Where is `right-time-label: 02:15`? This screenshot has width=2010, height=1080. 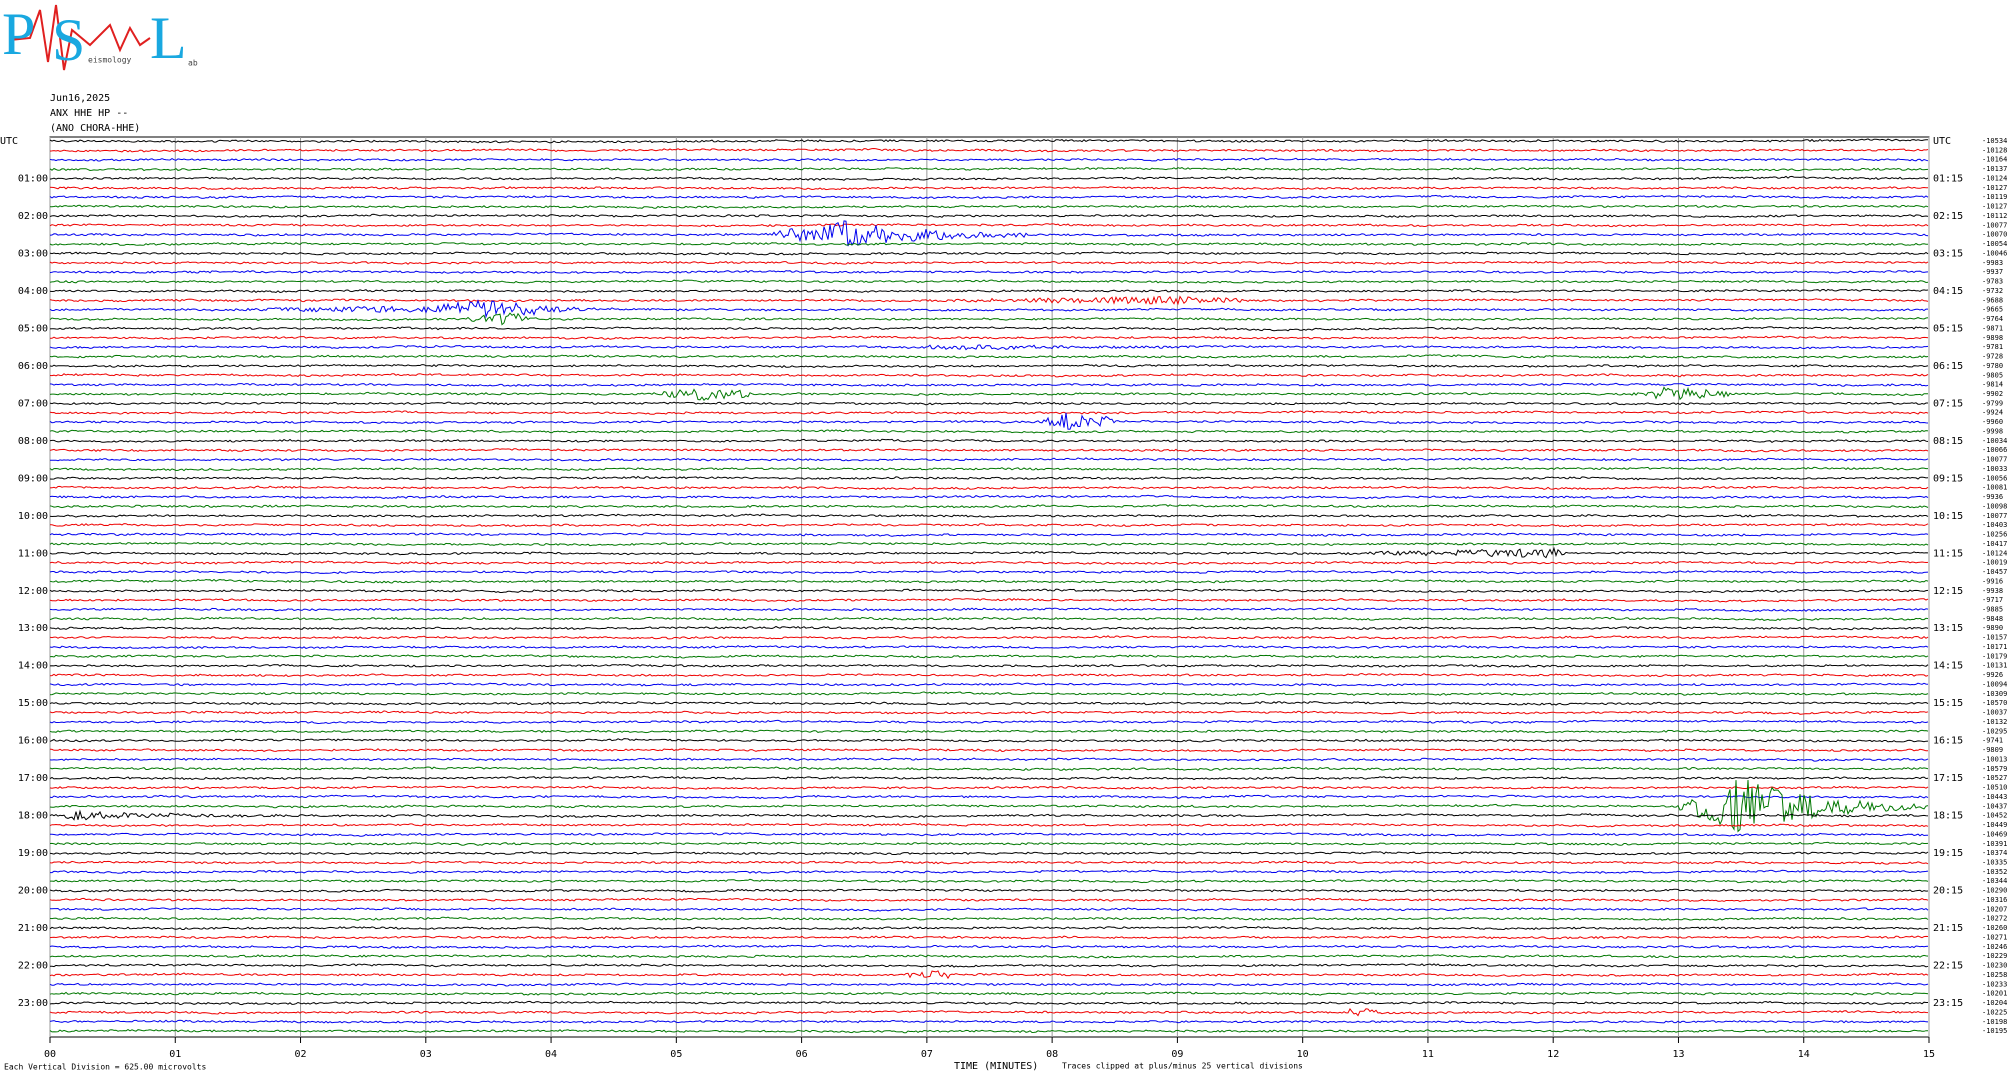 right-time-label: 02:15 is located at coordinates (1948, 216).